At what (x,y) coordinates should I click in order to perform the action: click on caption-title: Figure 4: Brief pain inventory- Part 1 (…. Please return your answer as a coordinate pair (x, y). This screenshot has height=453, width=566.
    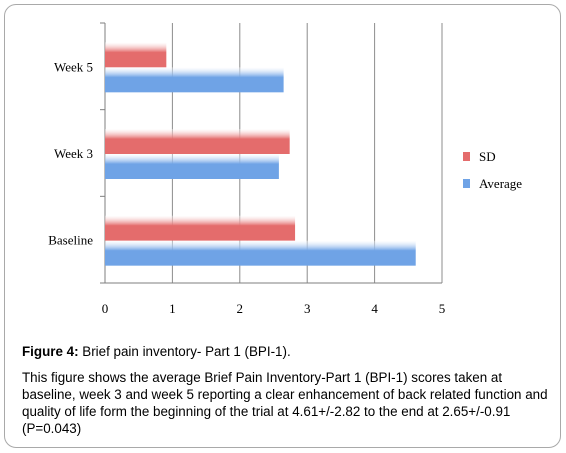
    Looking at the image, I should click on (286, 351).